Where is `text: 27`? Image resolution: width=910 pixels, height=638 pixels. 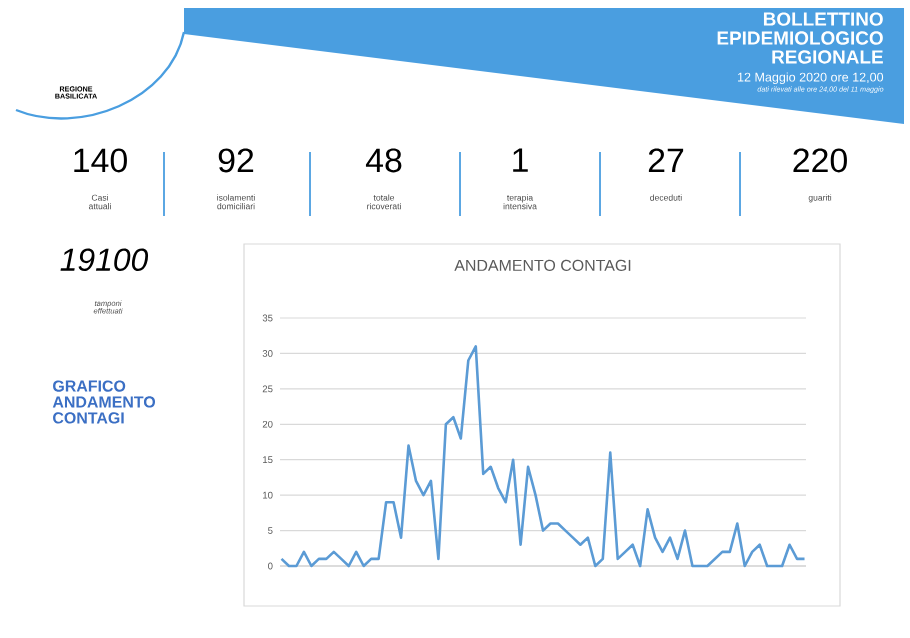 text: 27 is located at coordinates (666, 160).